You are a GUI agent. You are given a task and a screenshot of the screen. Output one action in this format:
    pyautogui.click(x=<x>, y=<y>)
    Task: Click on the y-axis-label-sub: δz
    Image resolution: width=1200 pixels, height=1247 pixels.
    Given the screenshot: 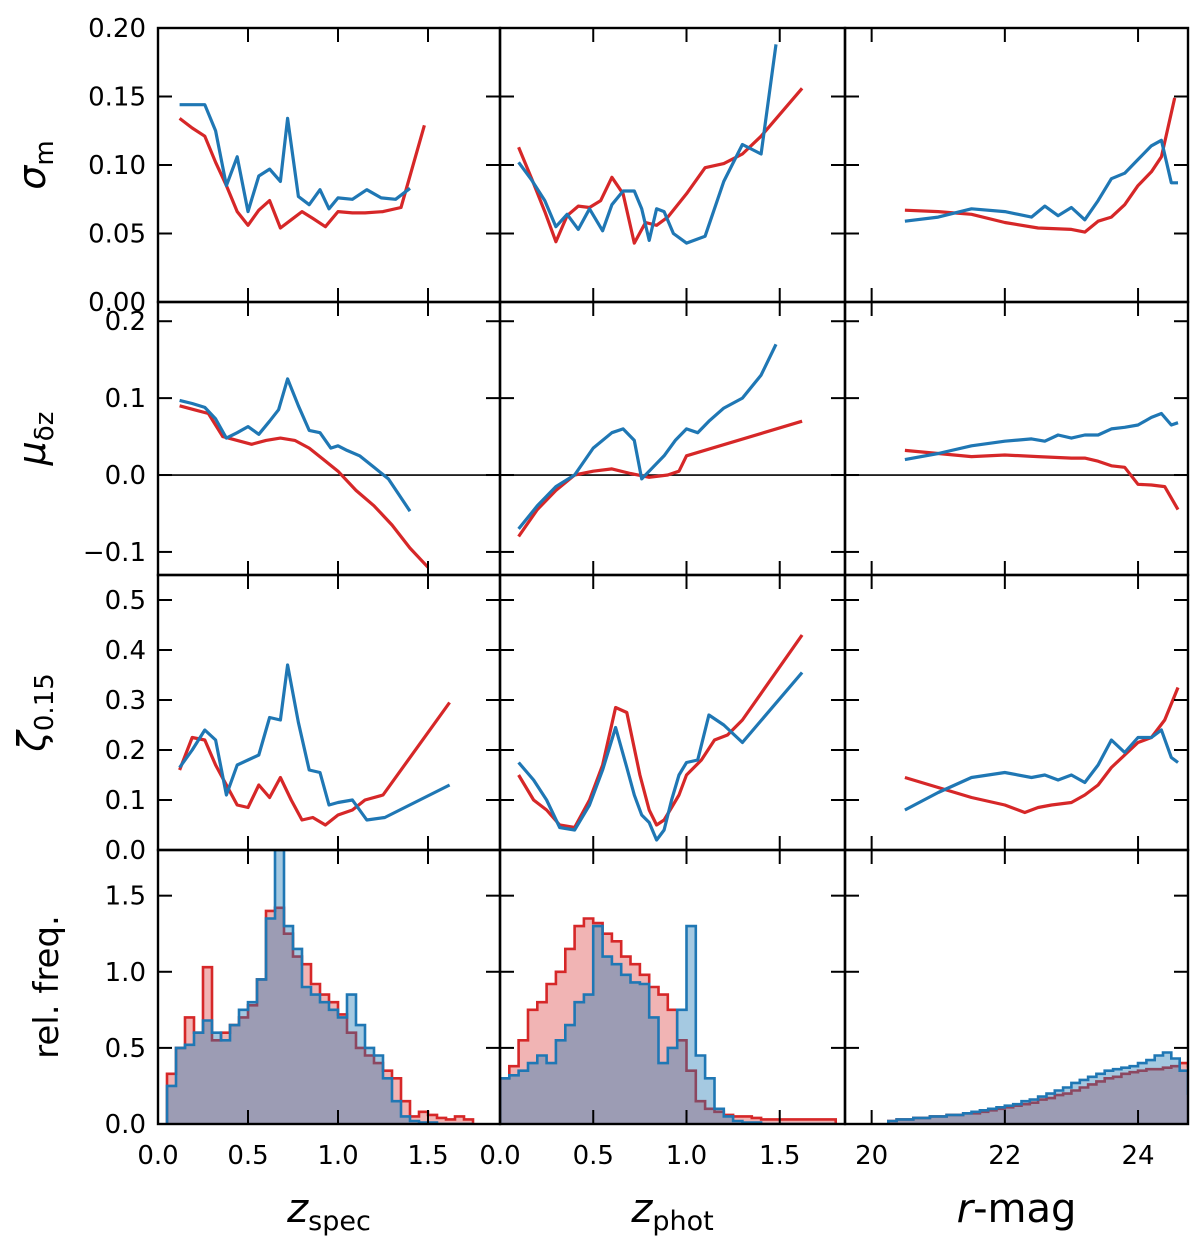 What is the action you would take?
    pyautogui.click(x=45, y=427)
    